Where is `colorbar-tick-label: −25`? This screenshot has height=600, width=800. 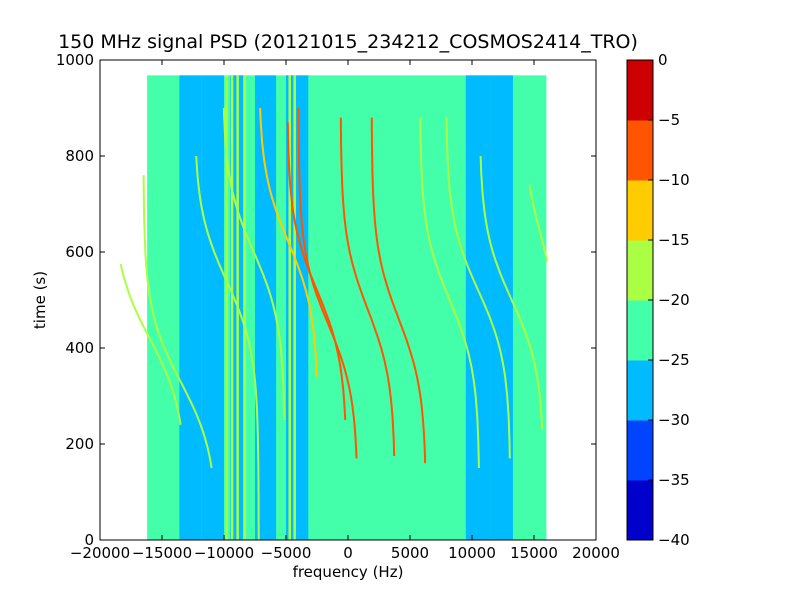
colorbar-tick-label: −25 is located at coordinates (674, 360).